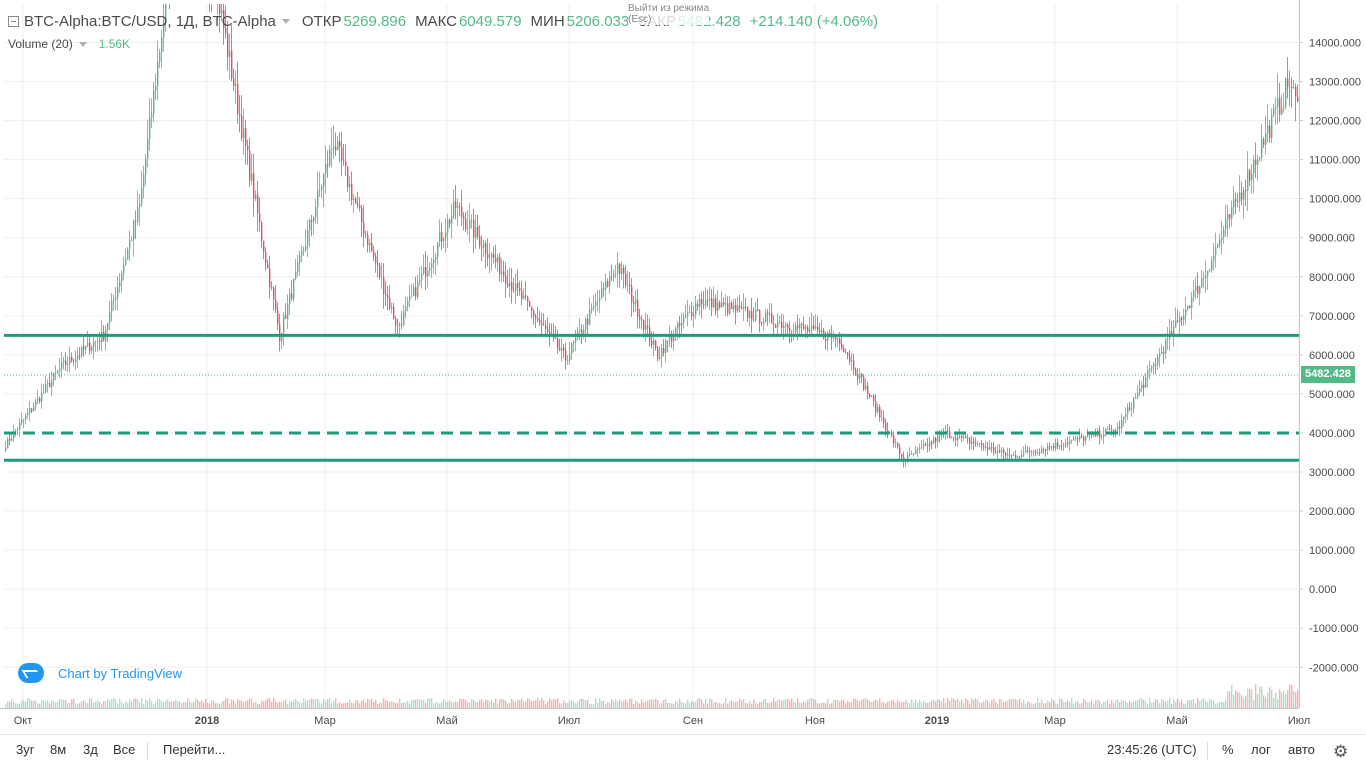 The width and height of the screenshot is (1366, 769). Describe the element at coordinates (25, 749) in the screenshot. I see `range-3y-button: 3yr` at that location.